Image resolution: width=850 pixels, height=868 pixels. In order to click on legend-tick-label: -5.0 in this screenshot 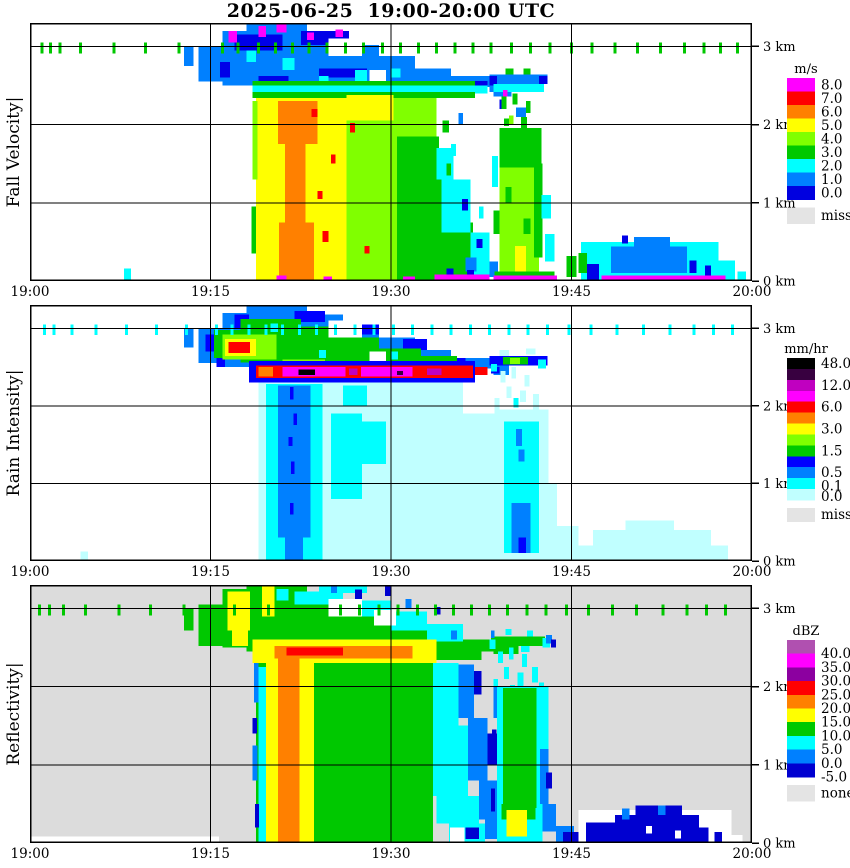, I will do `click(834, 778)`.